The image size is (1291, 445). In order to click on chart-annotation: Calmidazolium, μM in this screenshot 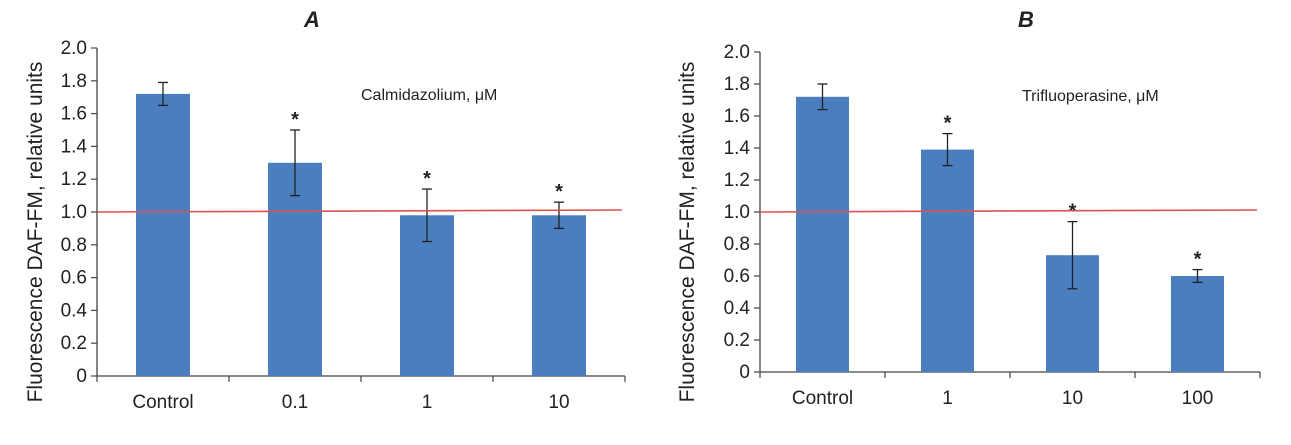, I will do `click(429, 95)`.